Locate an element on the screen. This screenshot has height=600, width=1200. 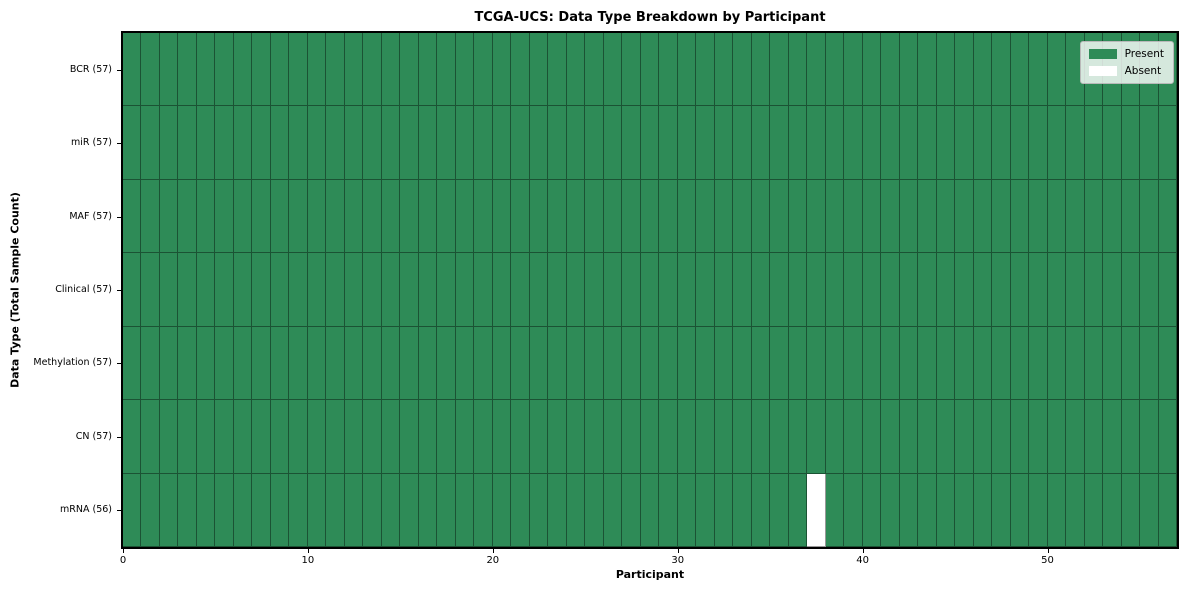
x-tick-label: 40 is located at coordinates (862, 560).